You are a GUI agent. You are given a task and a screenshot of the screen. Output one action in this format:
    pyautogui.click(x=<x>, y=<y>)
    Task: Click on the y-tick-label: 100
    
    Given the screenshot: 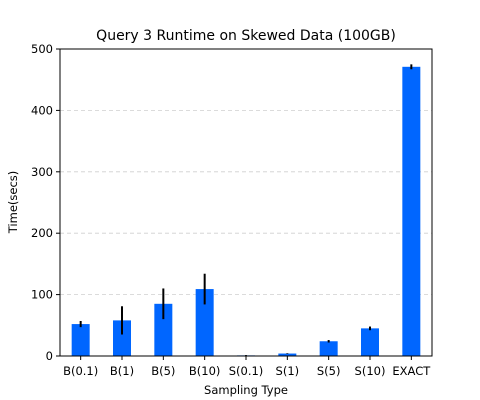 What is the action you would take?
    pyautogui.click(x=42, y=295)
    